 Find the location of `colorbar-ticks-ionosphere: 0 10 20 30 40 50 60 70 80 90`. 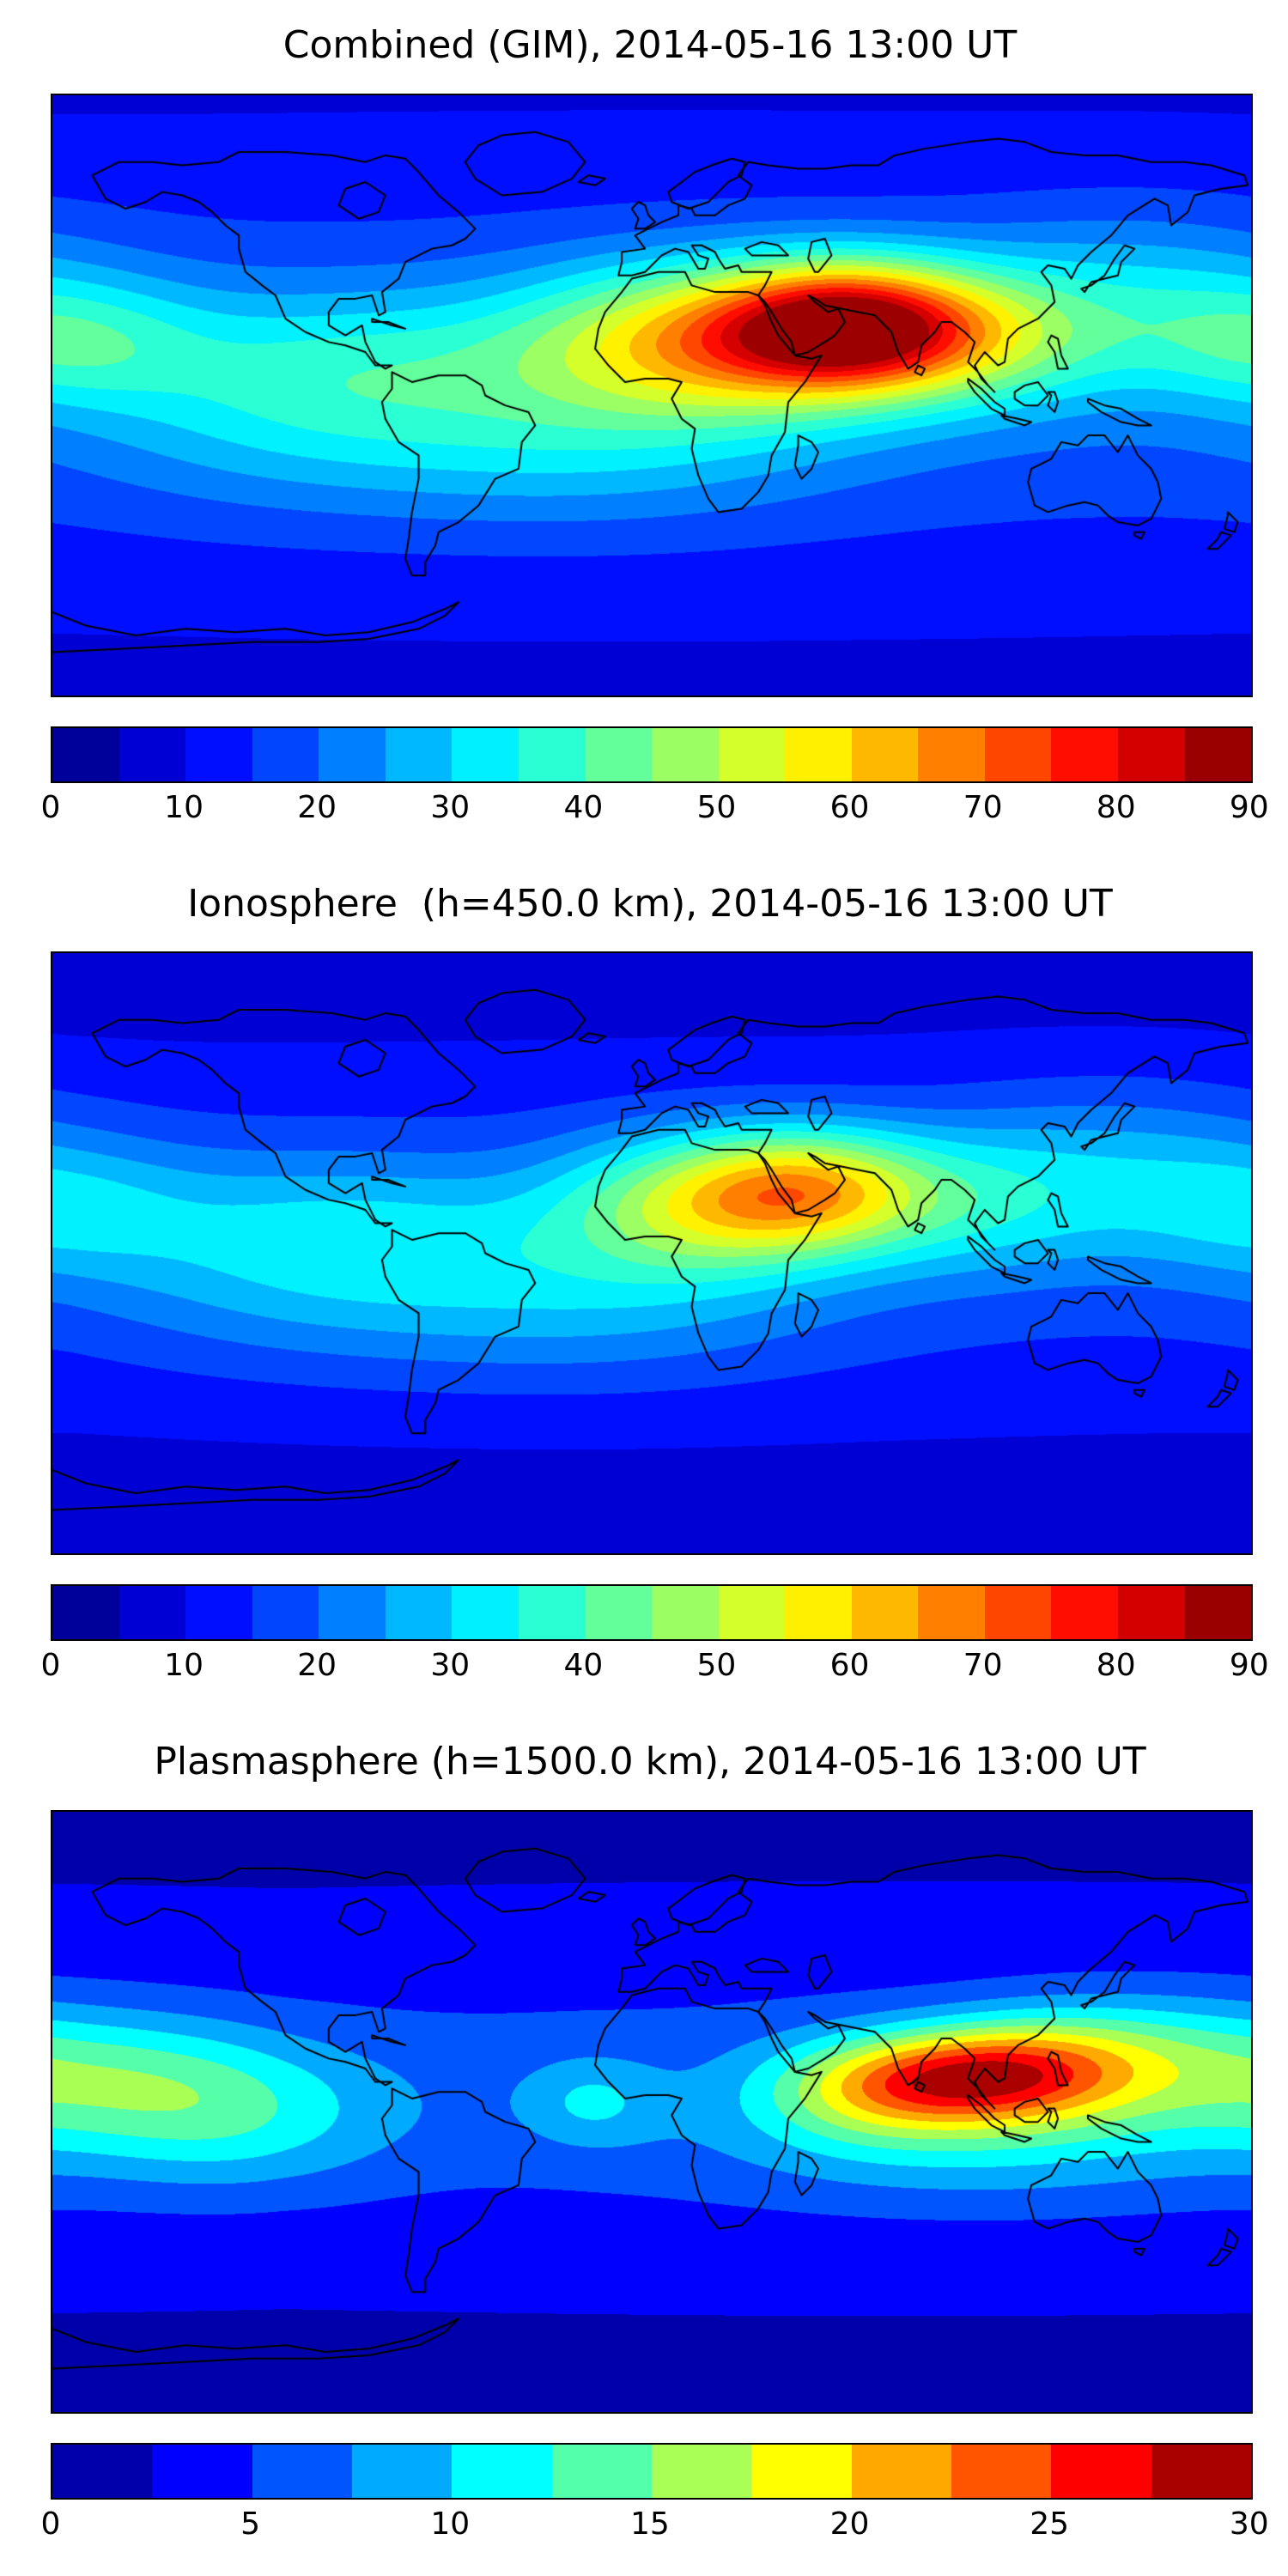

colorbar-ticks-ionosphere: 0 10 20 30 40 50 60 70 80 90 is located at coordinates (655, 1670).